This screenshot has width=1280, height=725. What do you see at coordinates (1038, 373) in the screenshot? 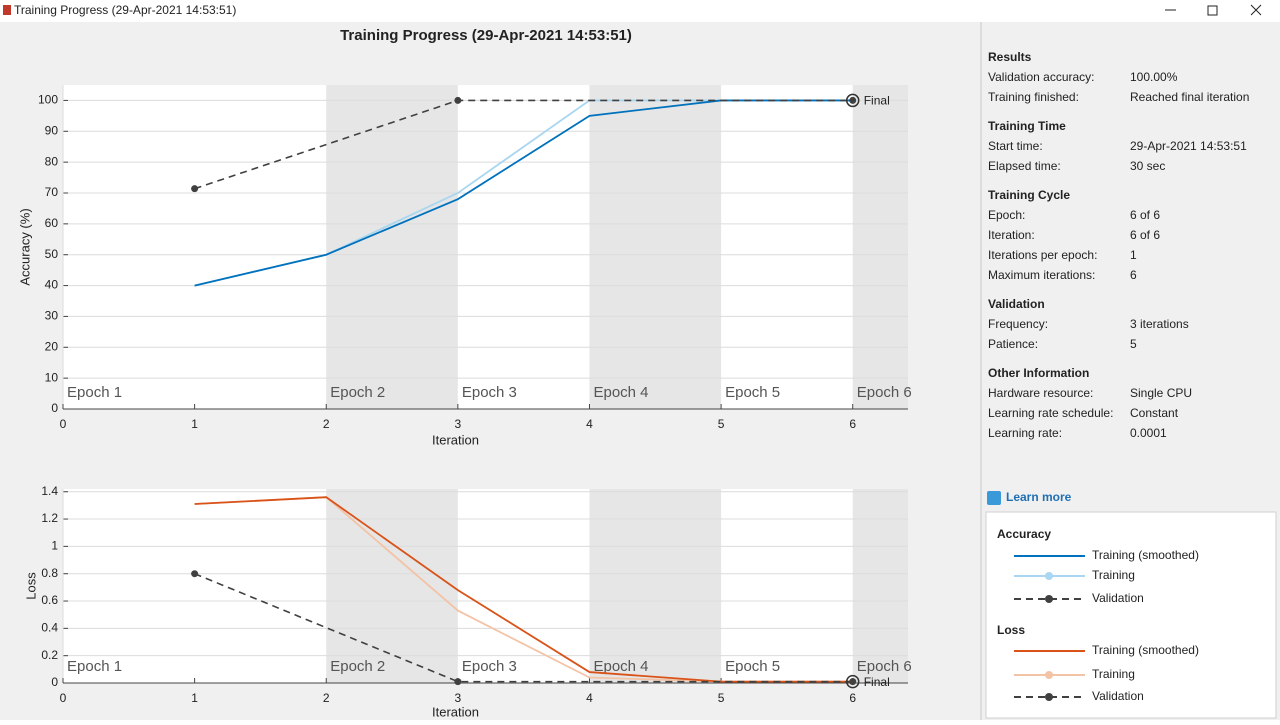
I see `info-heading: Other Information` at bounding box center [1038, 373].